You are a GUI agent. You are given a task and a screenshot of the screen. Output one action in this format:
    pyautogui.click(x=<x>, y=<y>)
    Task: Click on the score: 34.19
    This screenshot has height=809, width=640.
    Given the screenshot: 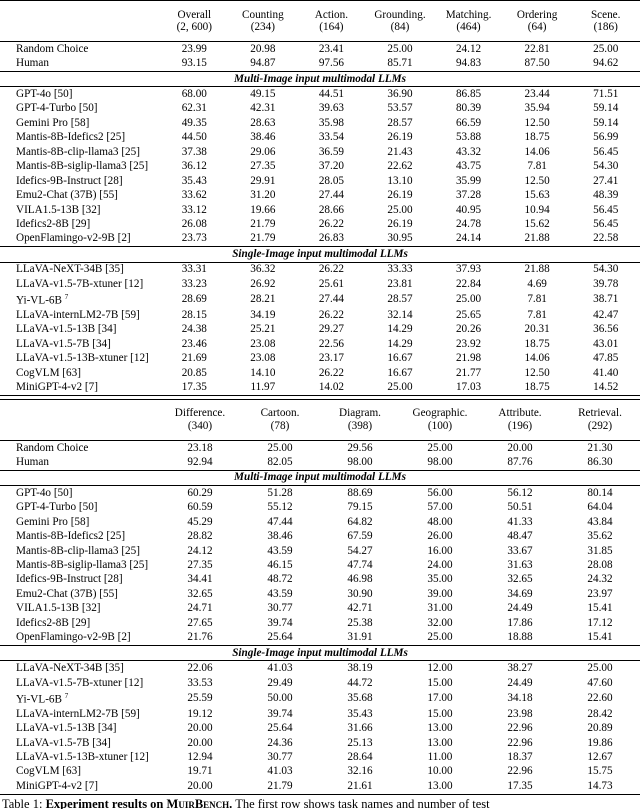 What is the action you would take?
    pyautogui.click(x=263, y=314)
    